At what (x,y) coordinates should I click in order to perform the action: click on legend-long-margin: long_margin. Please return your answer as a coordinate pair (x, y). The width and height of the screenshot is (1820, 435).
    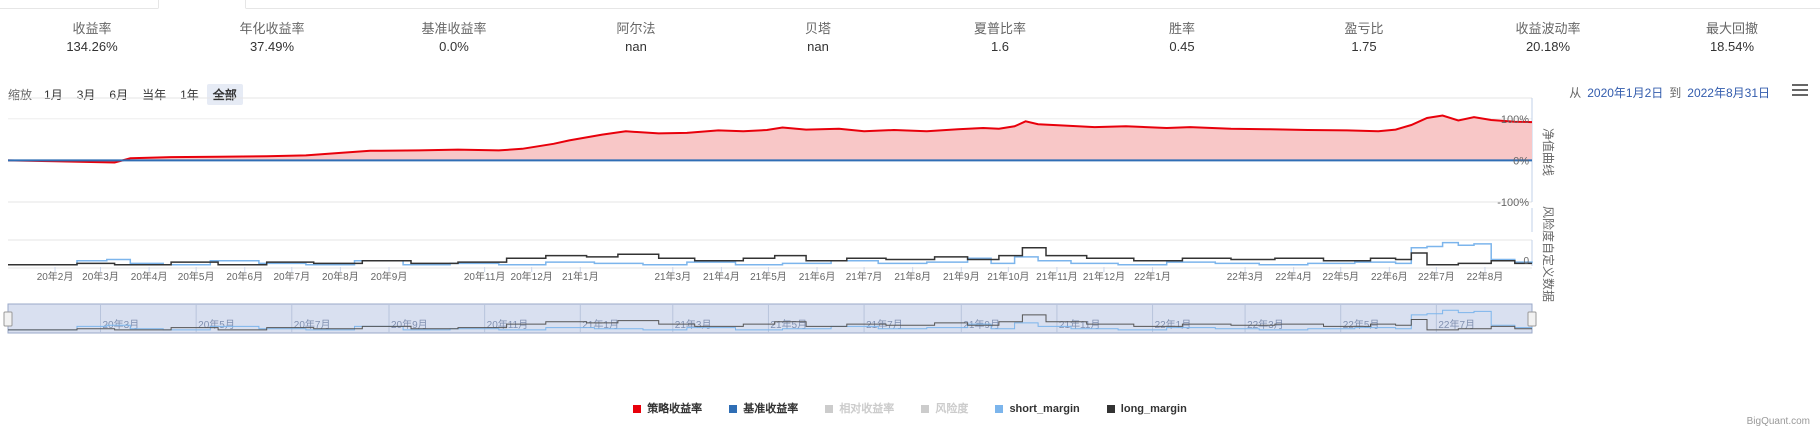
    Looking at the image, I should click on (1146, 409).